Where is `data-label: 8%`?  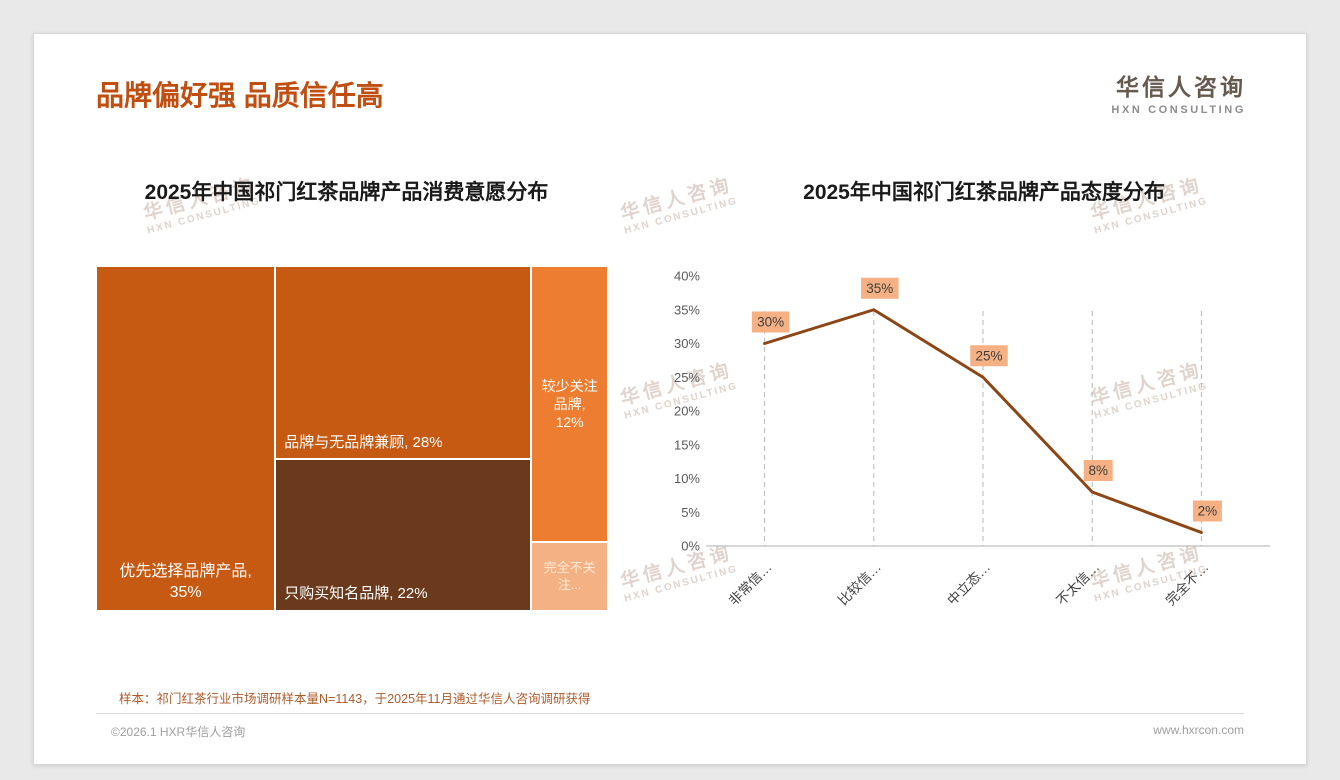 data-label: 8% is located at coordinates (1098, 470).